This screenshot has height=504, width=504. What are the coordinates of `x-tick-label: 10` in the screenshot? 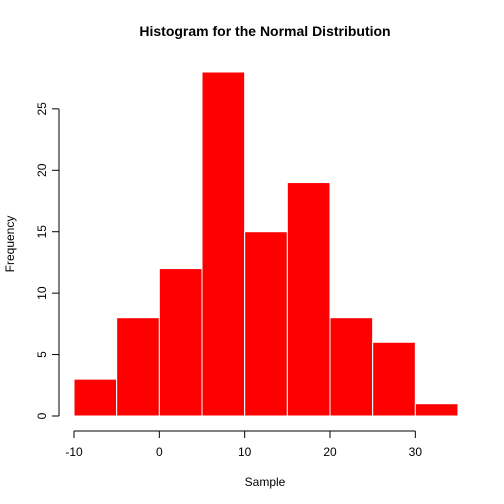 It's located at (245, 452).